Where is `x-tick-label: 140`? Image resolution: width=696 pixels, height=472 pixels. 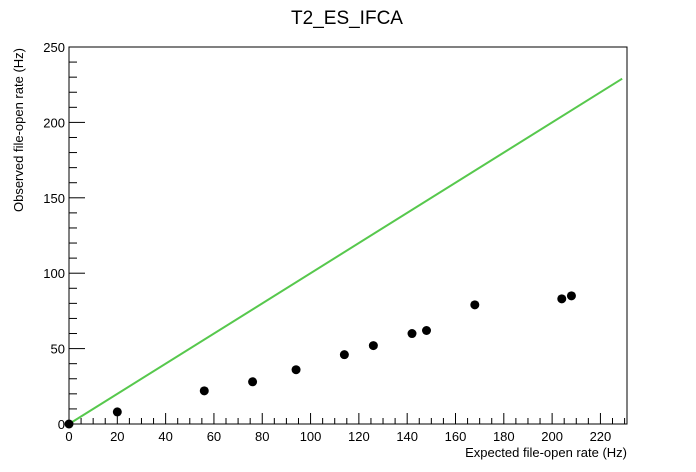
x-tick-label: 140 is located at coordinates (407, 436).